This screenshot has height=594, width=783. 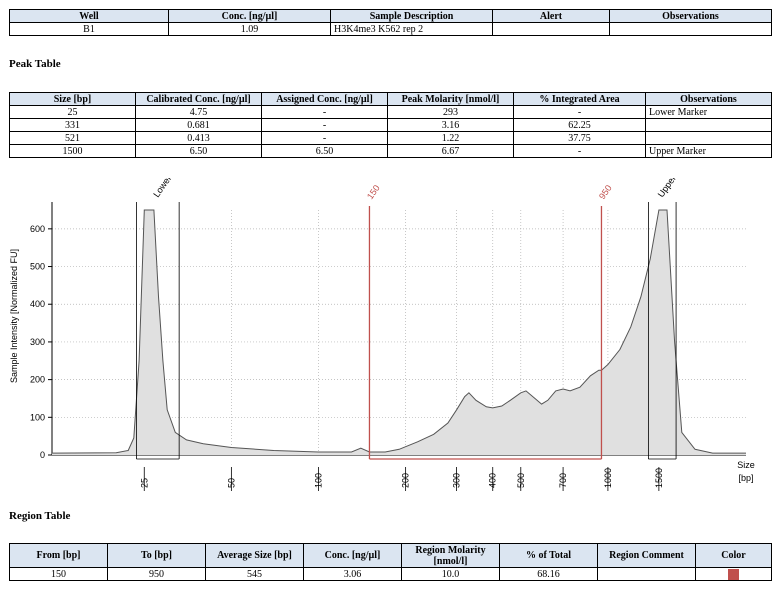 I want to click on size-cell: 25, so click(x=72, y=112).